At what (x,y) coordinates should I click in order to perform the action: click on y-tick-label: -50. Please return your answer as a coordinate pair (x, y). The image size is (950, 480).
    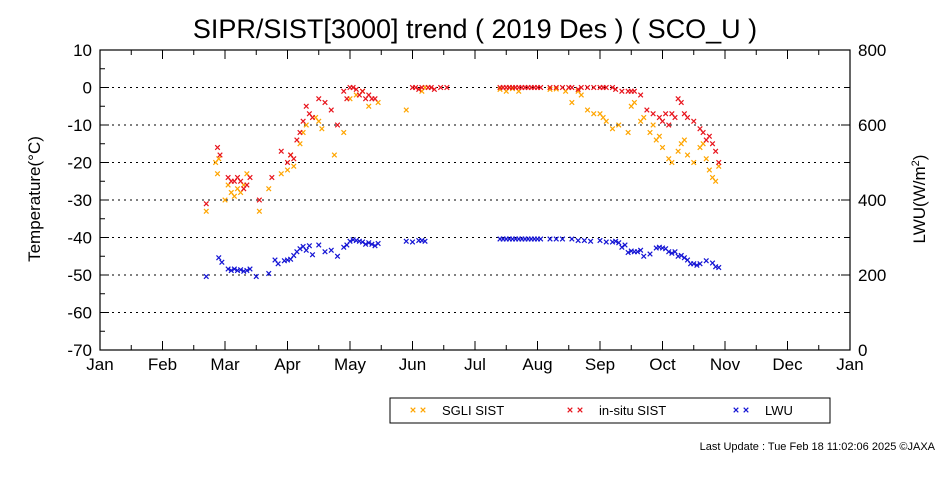
    Looking at the image, I should click on (79, 275).